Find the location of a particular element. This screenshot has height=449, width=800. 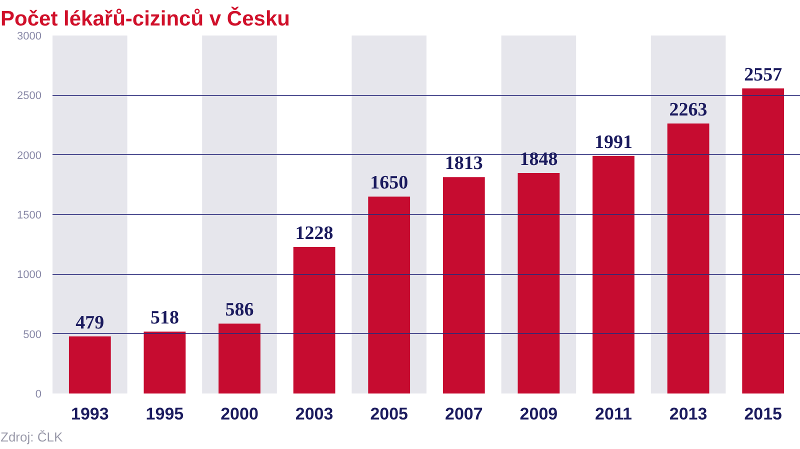

y-tick-label: 1000 is located at coordinates (29, 275).